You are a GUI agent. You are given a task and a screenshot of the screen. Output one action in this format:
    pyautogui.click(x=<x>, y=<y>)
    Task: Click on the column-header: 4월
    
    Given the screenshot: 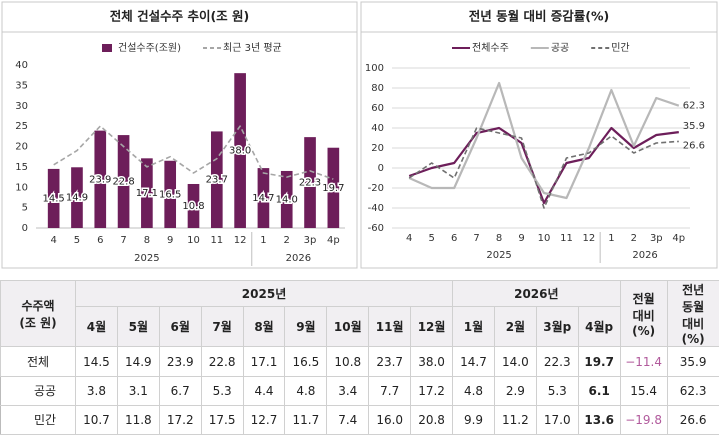 What is the action you would take?
    pyautogui.click(x=96, y=327)
    